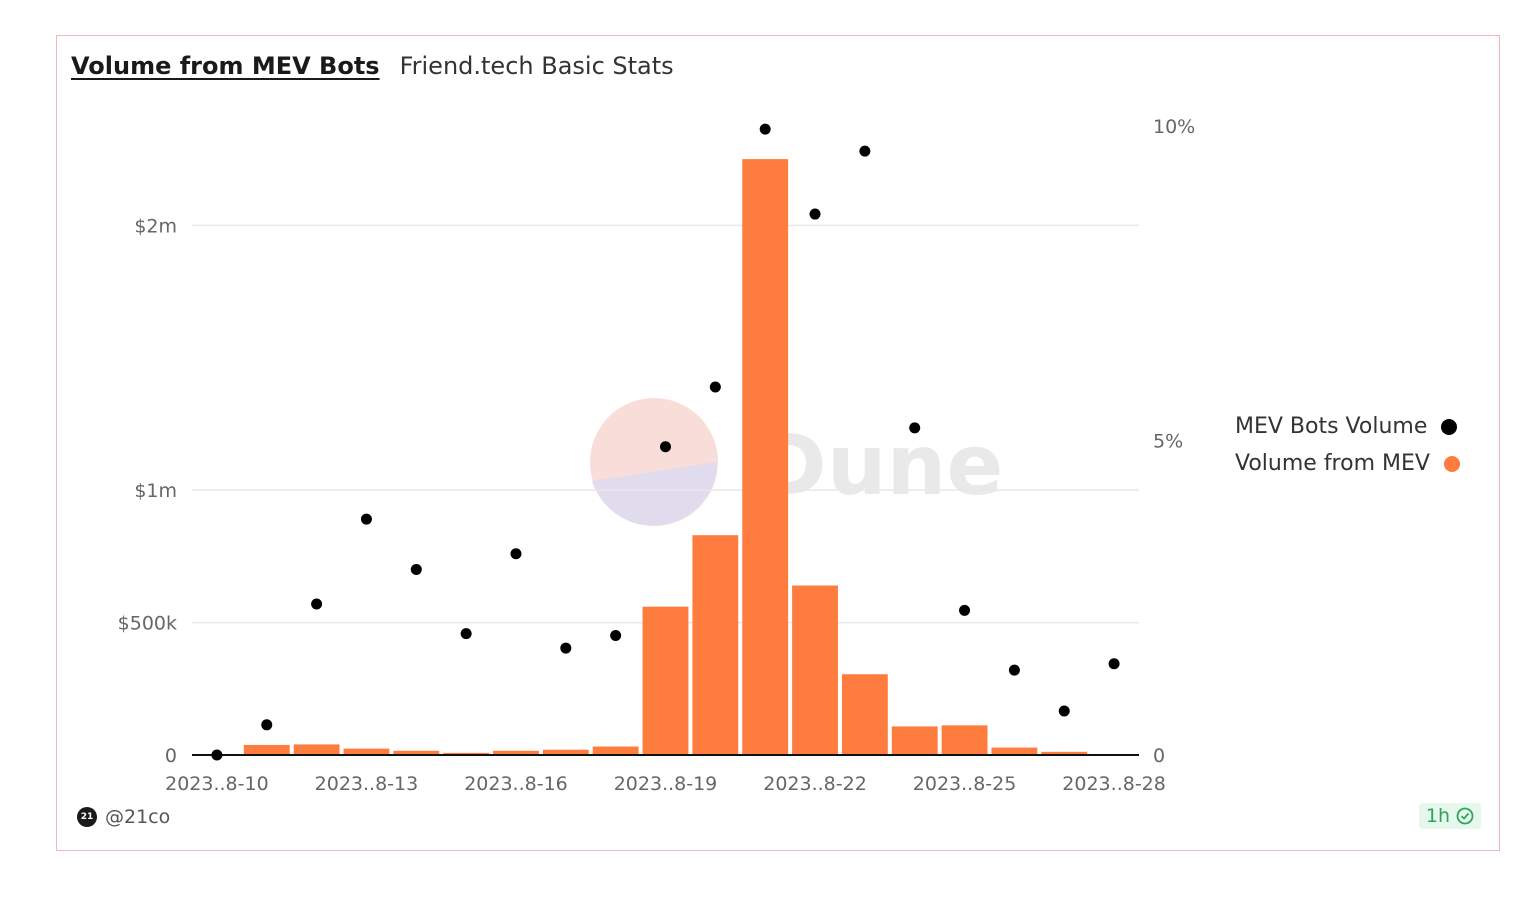 This screenshot has height=898, width=1524. What do you see at coordinates (225, 66) in the screenshot?
I see `chart-title-link: Volume from MEV Bots` at bounding box center [225, 66].